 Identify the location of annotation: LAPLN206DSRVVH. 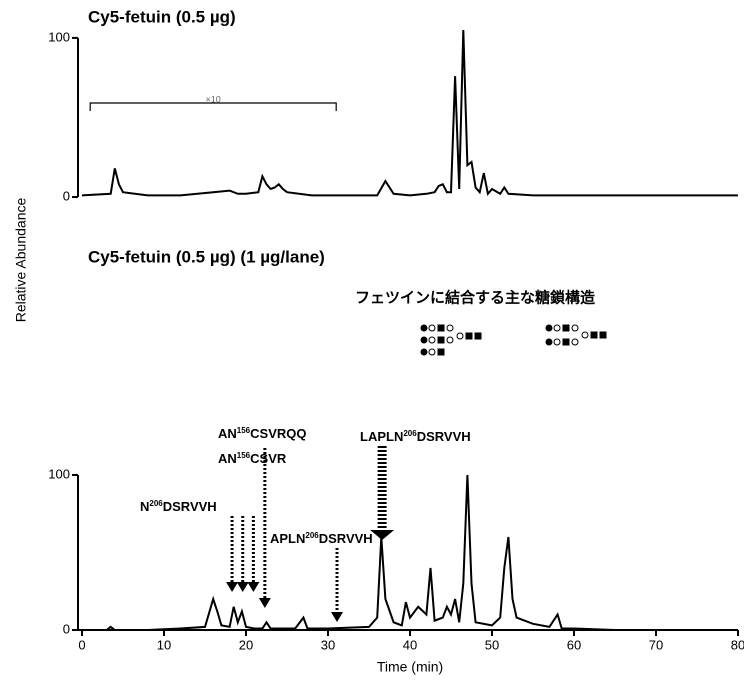
(415, 436).